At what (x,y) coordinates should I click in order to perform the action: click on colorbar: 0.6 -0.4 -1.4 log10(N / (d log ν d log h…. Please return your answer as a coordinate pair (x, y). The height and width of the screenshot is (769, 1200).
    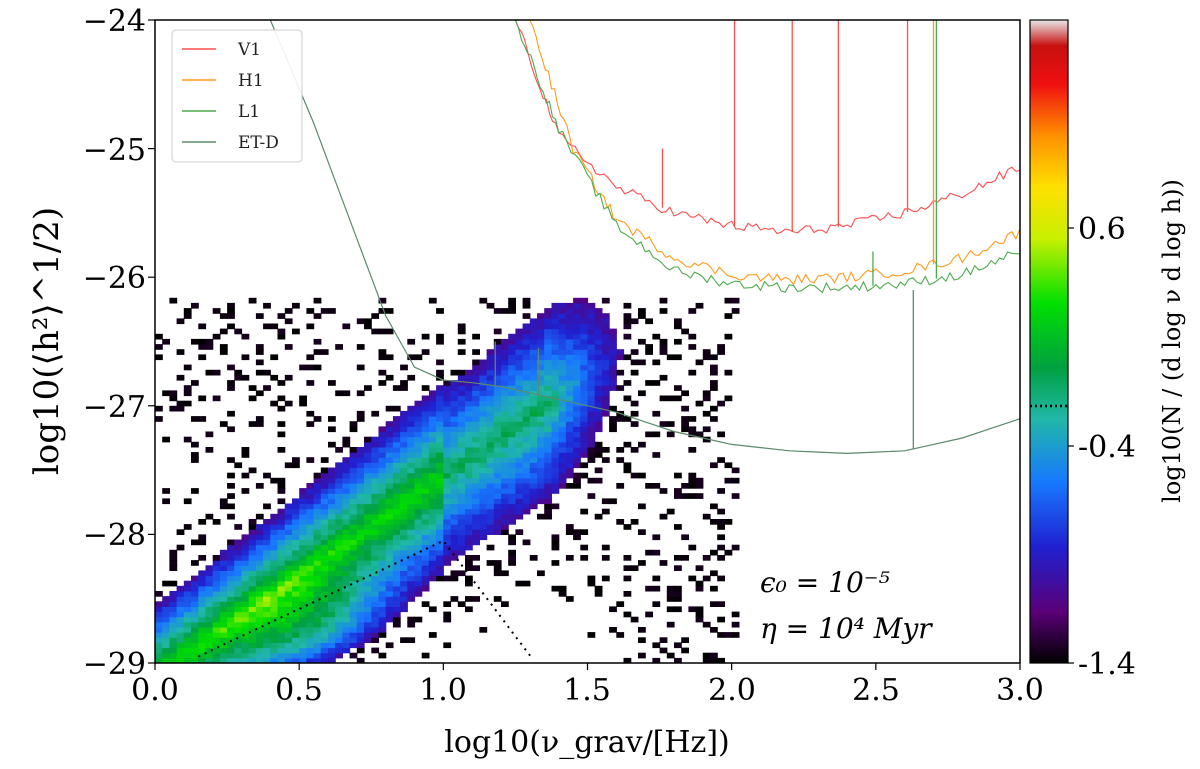
    Looking at the image, I should click on (1107, 350).